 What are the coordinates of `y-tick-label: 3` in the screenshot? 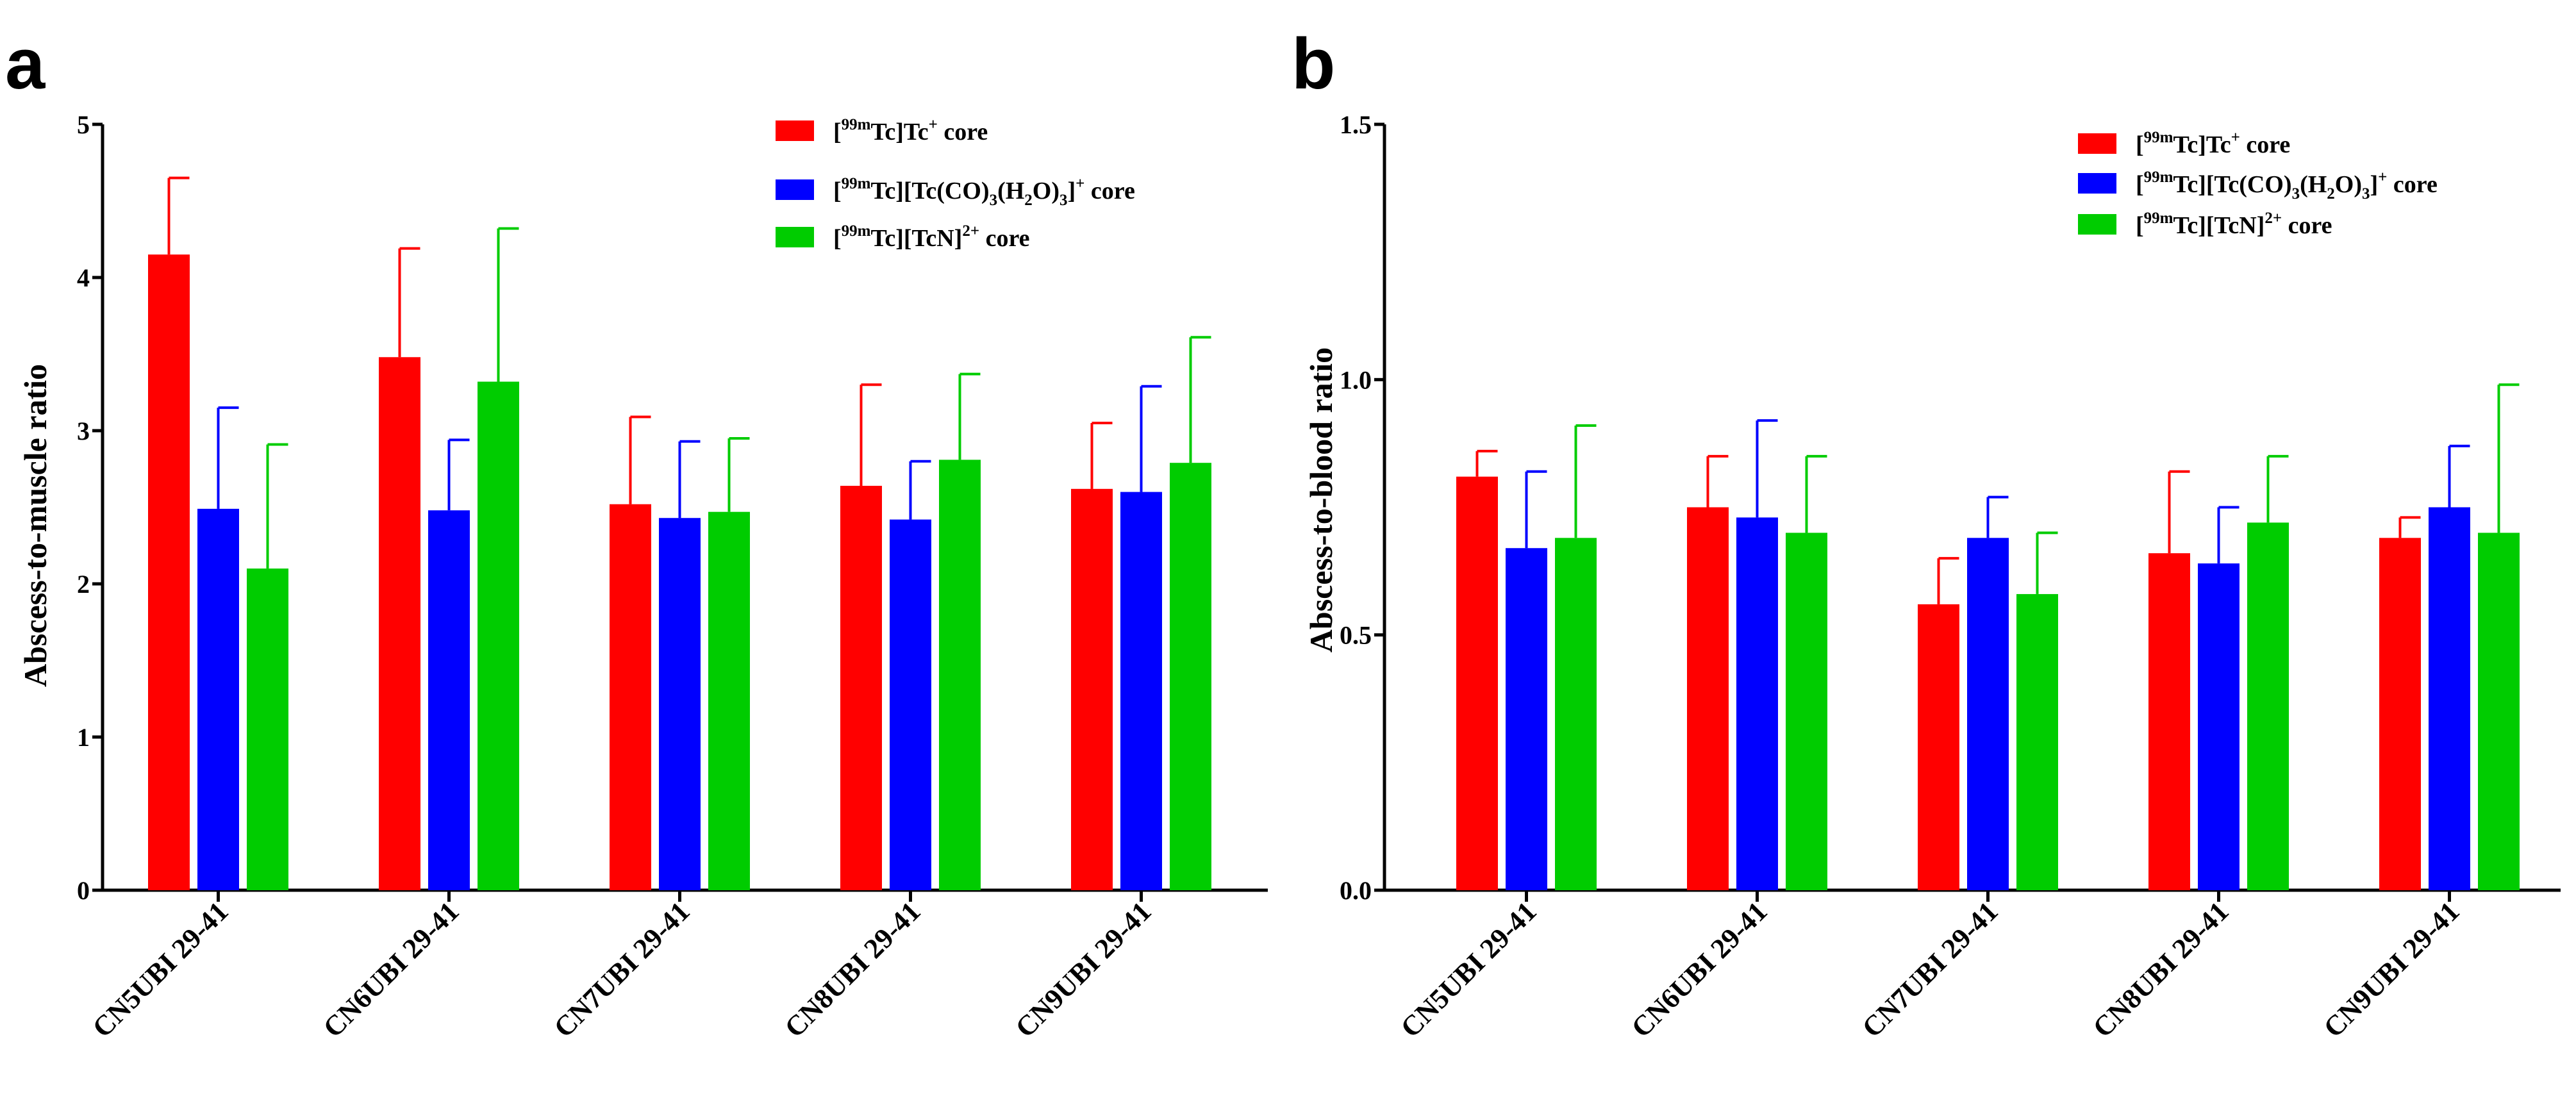 It's located at (83, 431).